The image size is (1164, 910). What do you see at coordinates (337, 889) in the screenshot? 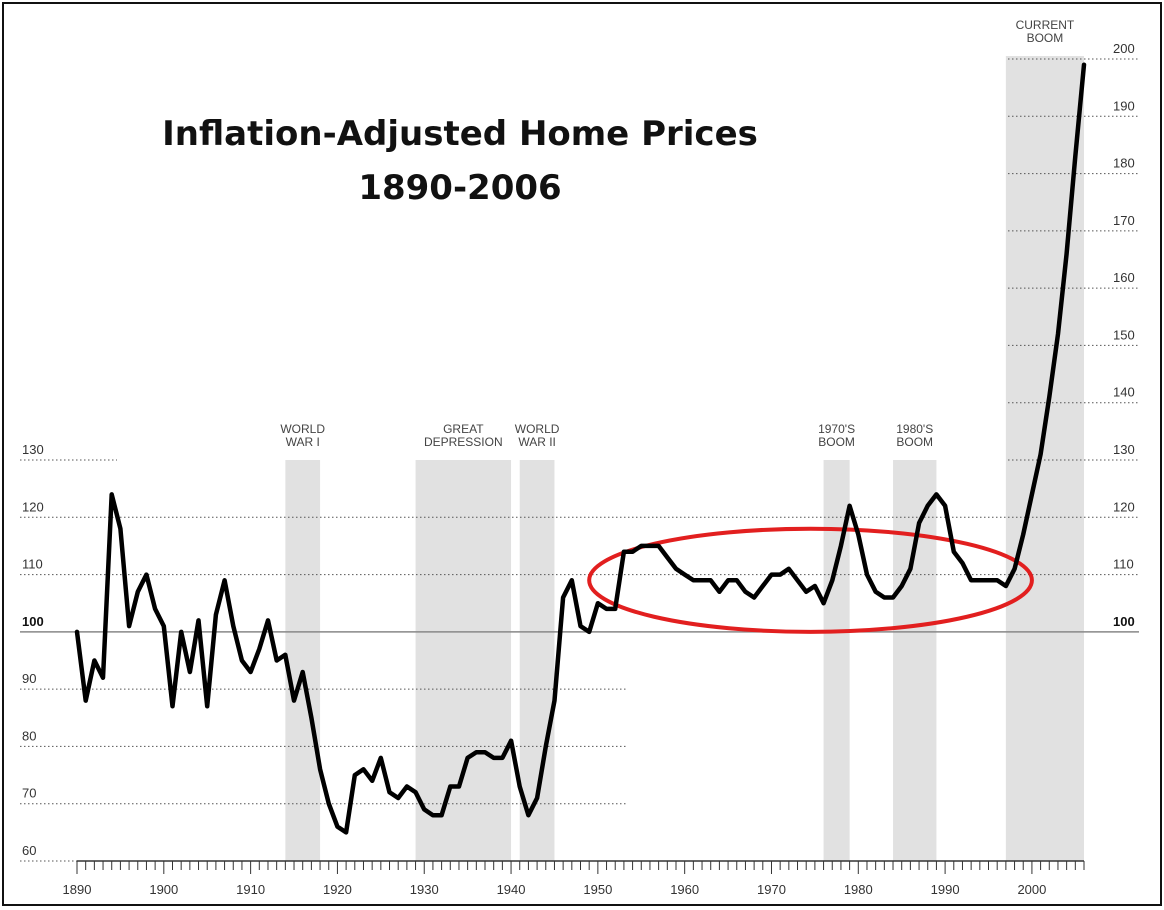
I see `x-tick-label: 1920` at bounding box center [337, 889].